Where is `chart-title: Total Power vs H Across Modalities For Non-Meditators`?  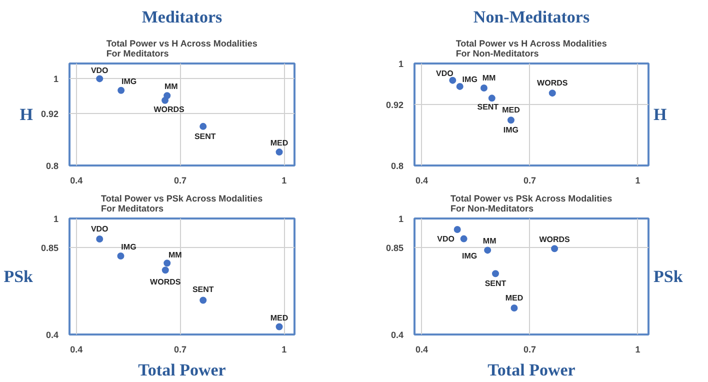
chart-title: Total Power vs H Across Modalities For Non-Meditators is located at coordinates (531, 48).